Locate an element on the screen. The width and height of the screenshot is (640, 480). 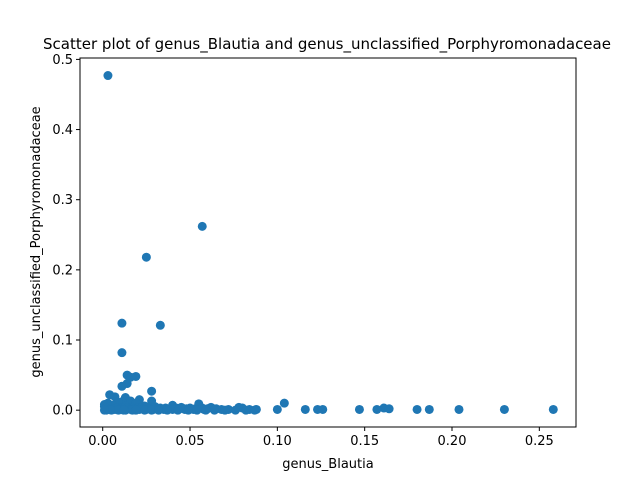
y-axis-label: genus_unclassified_Porphyromonadaceae is located at coordinates (36, 241).